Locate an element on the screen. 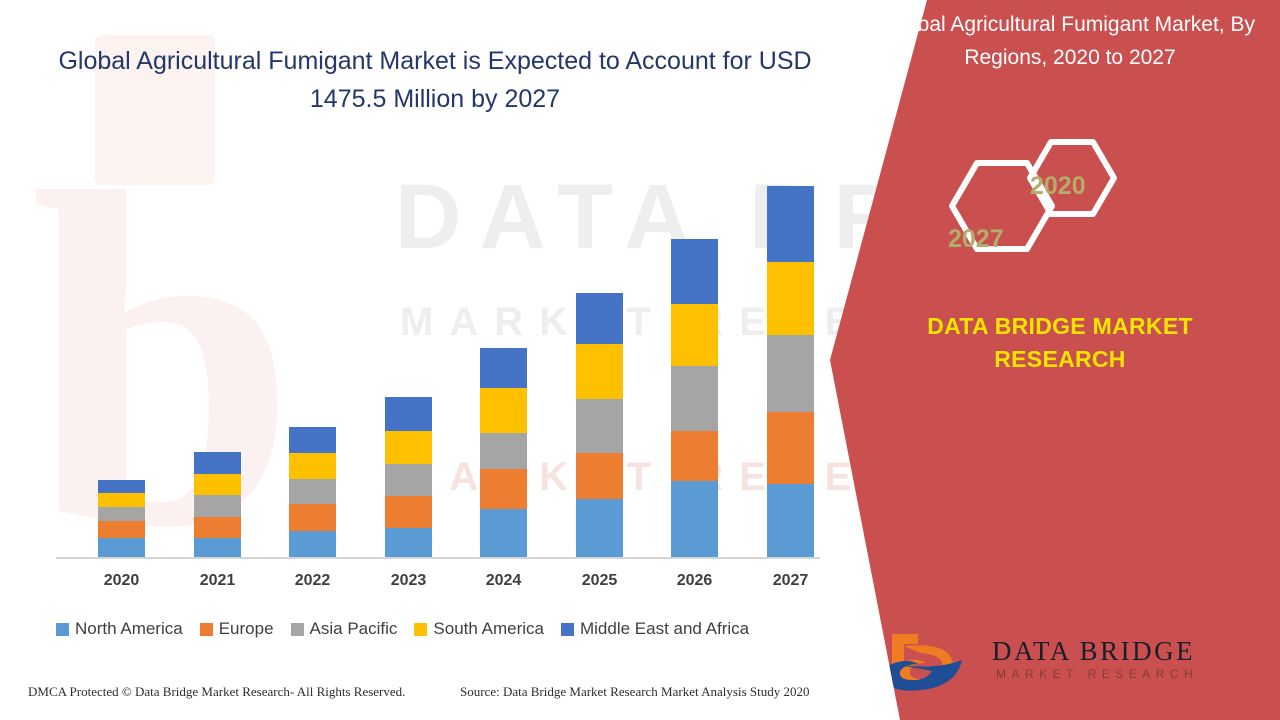  bar-segment-2026-asia-pacific is located at coordinates (694, 398).